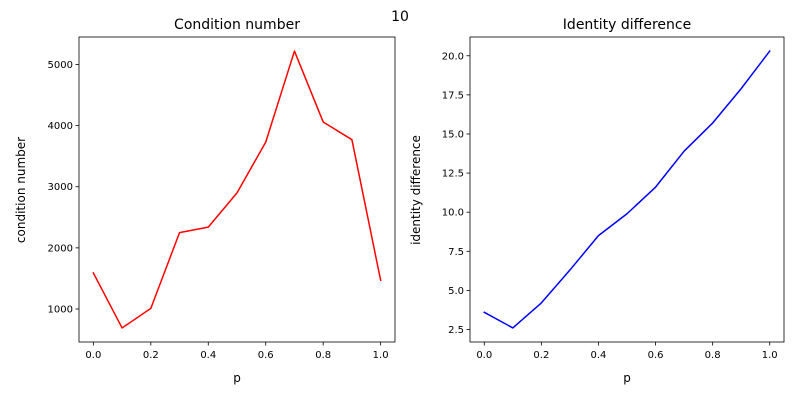 The width and height of the screenshot is (800, 400). What do you see at coordinates (453, 95) in the screenshot?
I see `y-tick-label: 17.5` at bounding box center [453, 95].